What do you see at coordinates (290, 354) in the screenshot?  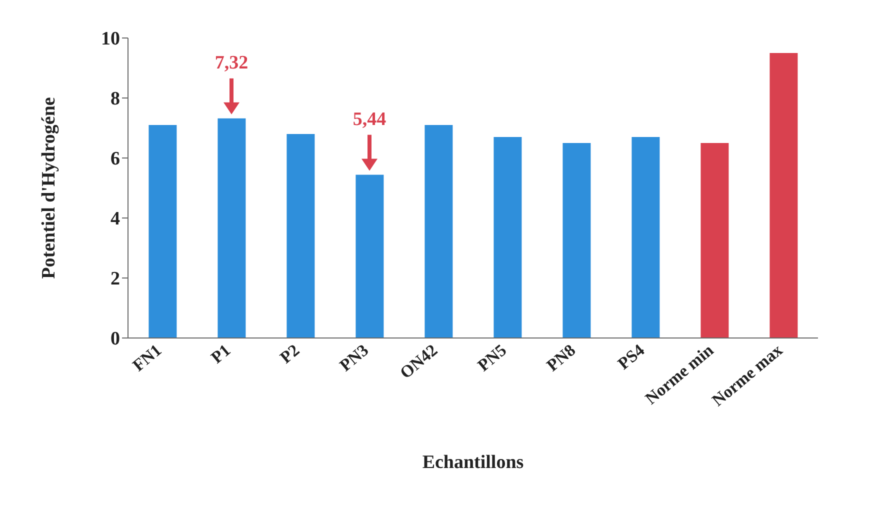 I see `x-tick-label: P2` at bounding box center [290, 354].